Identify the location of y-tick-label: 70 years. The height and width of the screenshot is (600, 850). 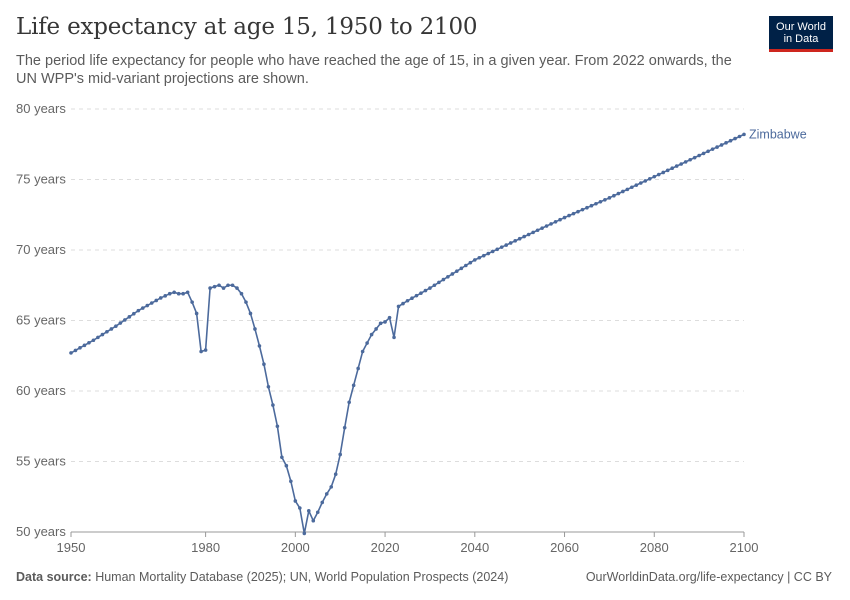
(41, 249).